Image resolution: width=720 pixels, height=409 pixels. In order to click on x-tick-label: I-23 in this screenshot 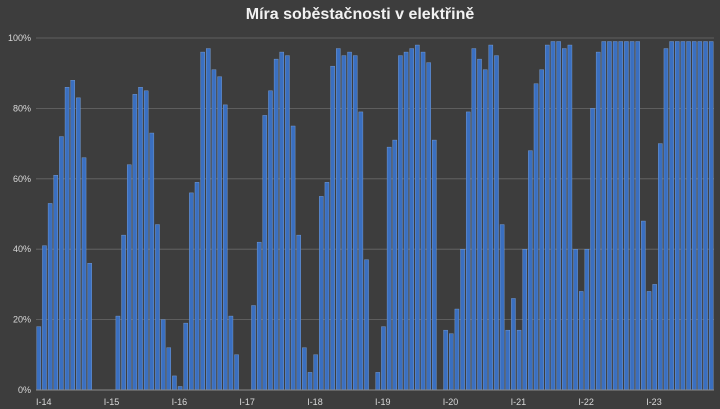, I will do `click(654, 402)`.